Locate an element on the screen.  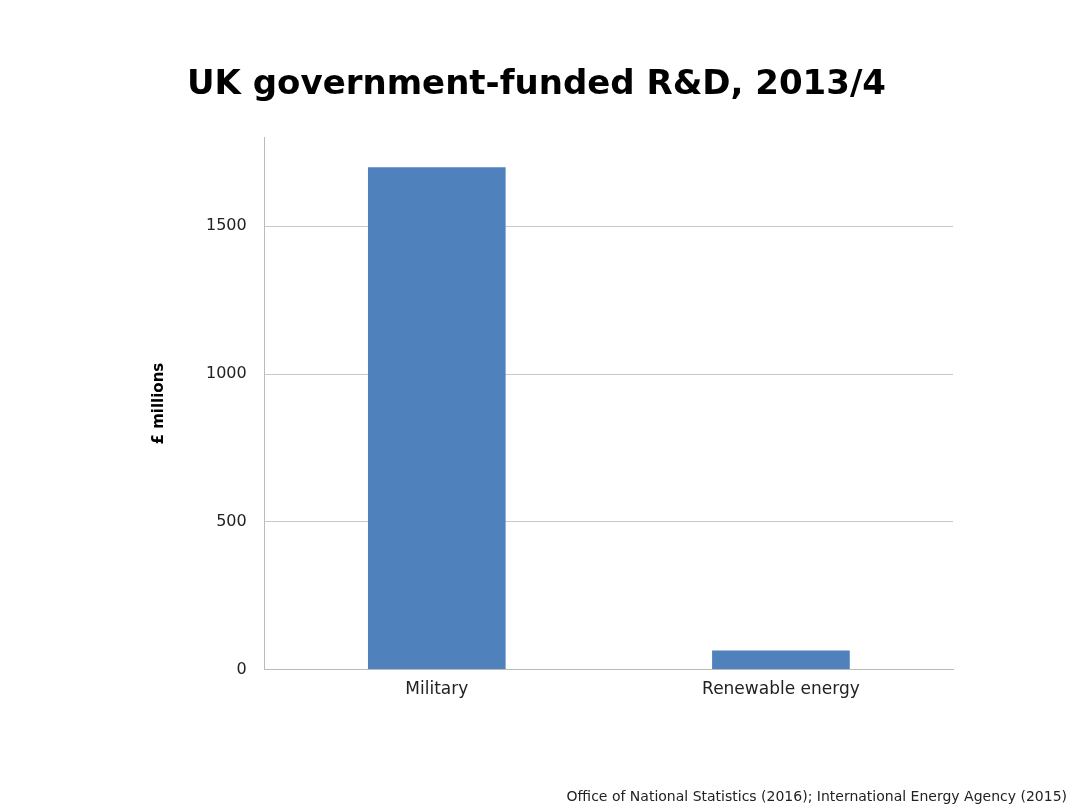
chart-title: UK government-funded R&D, 2013/4 is located at coordinates (536, 82).